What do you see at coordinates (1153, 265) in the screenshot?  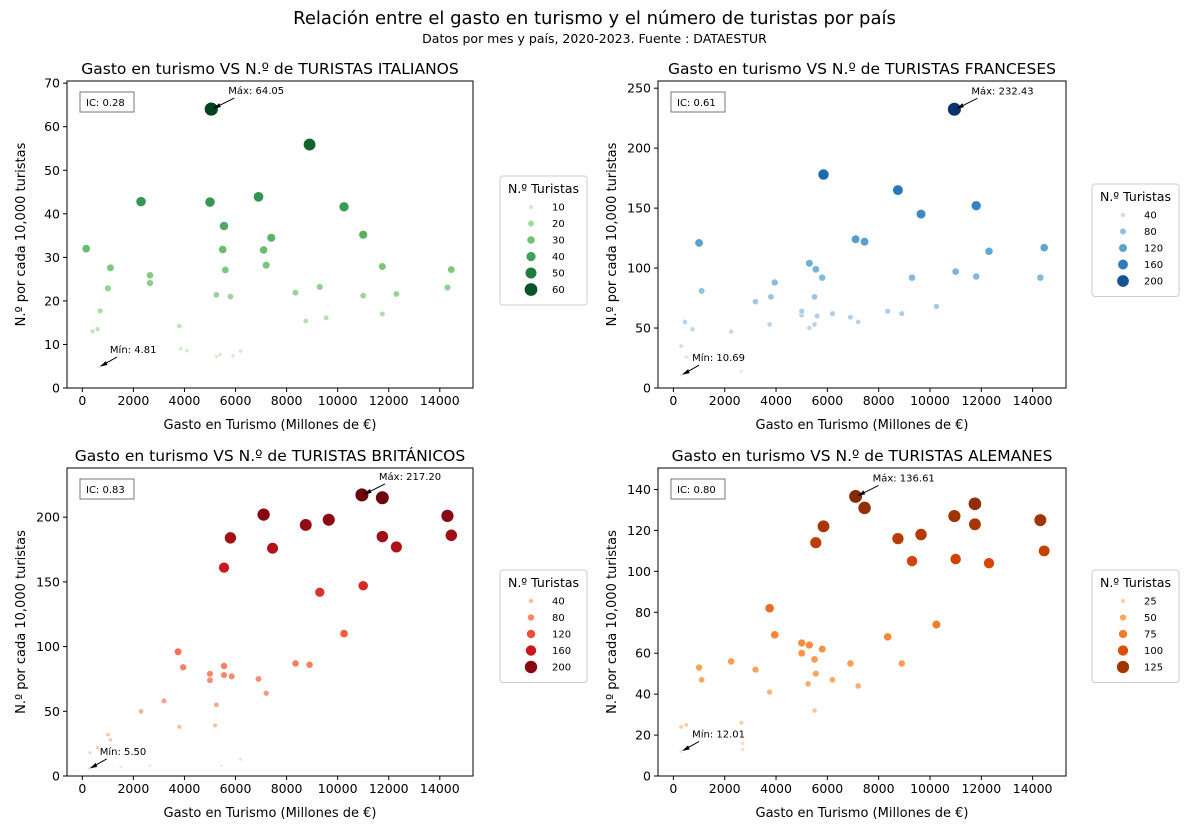 I see `legend-label: 160` at bounding box center [1153, 265].